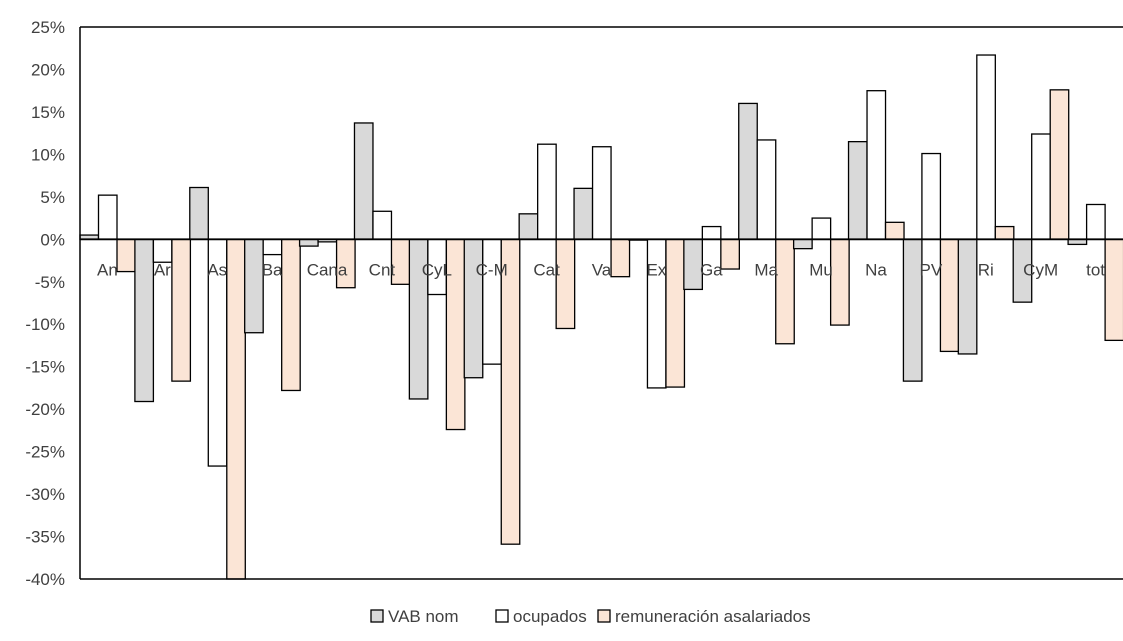  What do you see at coordinates (713, 616) in the screenshot?
I see `legend-label: remuneración asalariados` at bounding box center [713, 616].